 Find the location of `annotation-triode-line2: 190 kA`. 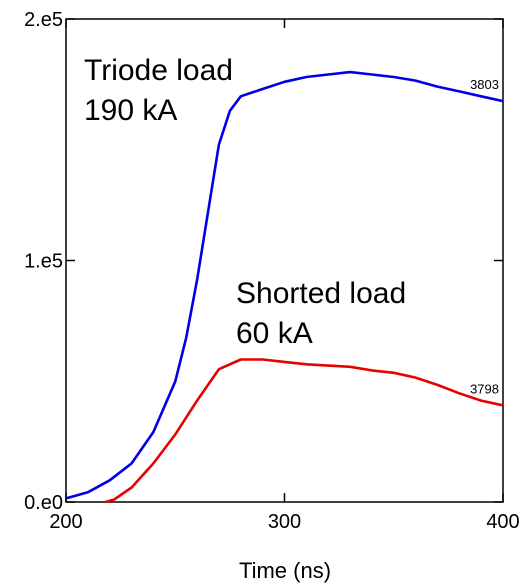

annotation-triode-line2: 190 kA is located at coordinates (130, 110).